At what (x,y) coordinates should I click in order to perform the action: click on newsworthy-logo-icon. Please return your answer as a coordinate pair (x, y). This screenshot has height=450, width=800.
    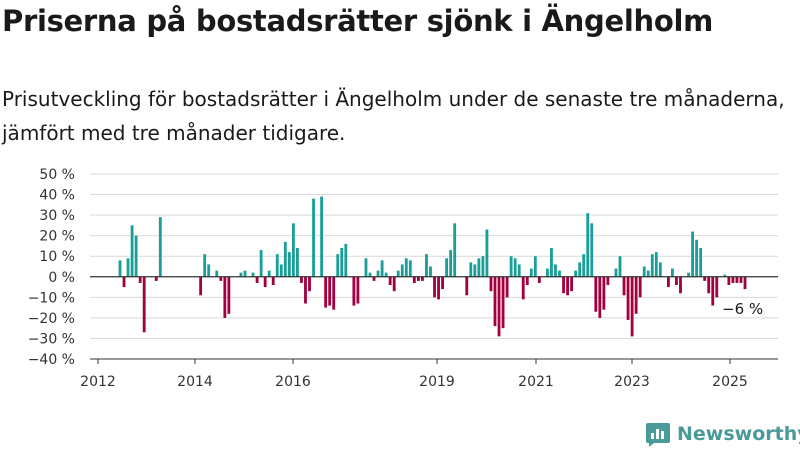
    Looking at the image, I should click on (658, 435).